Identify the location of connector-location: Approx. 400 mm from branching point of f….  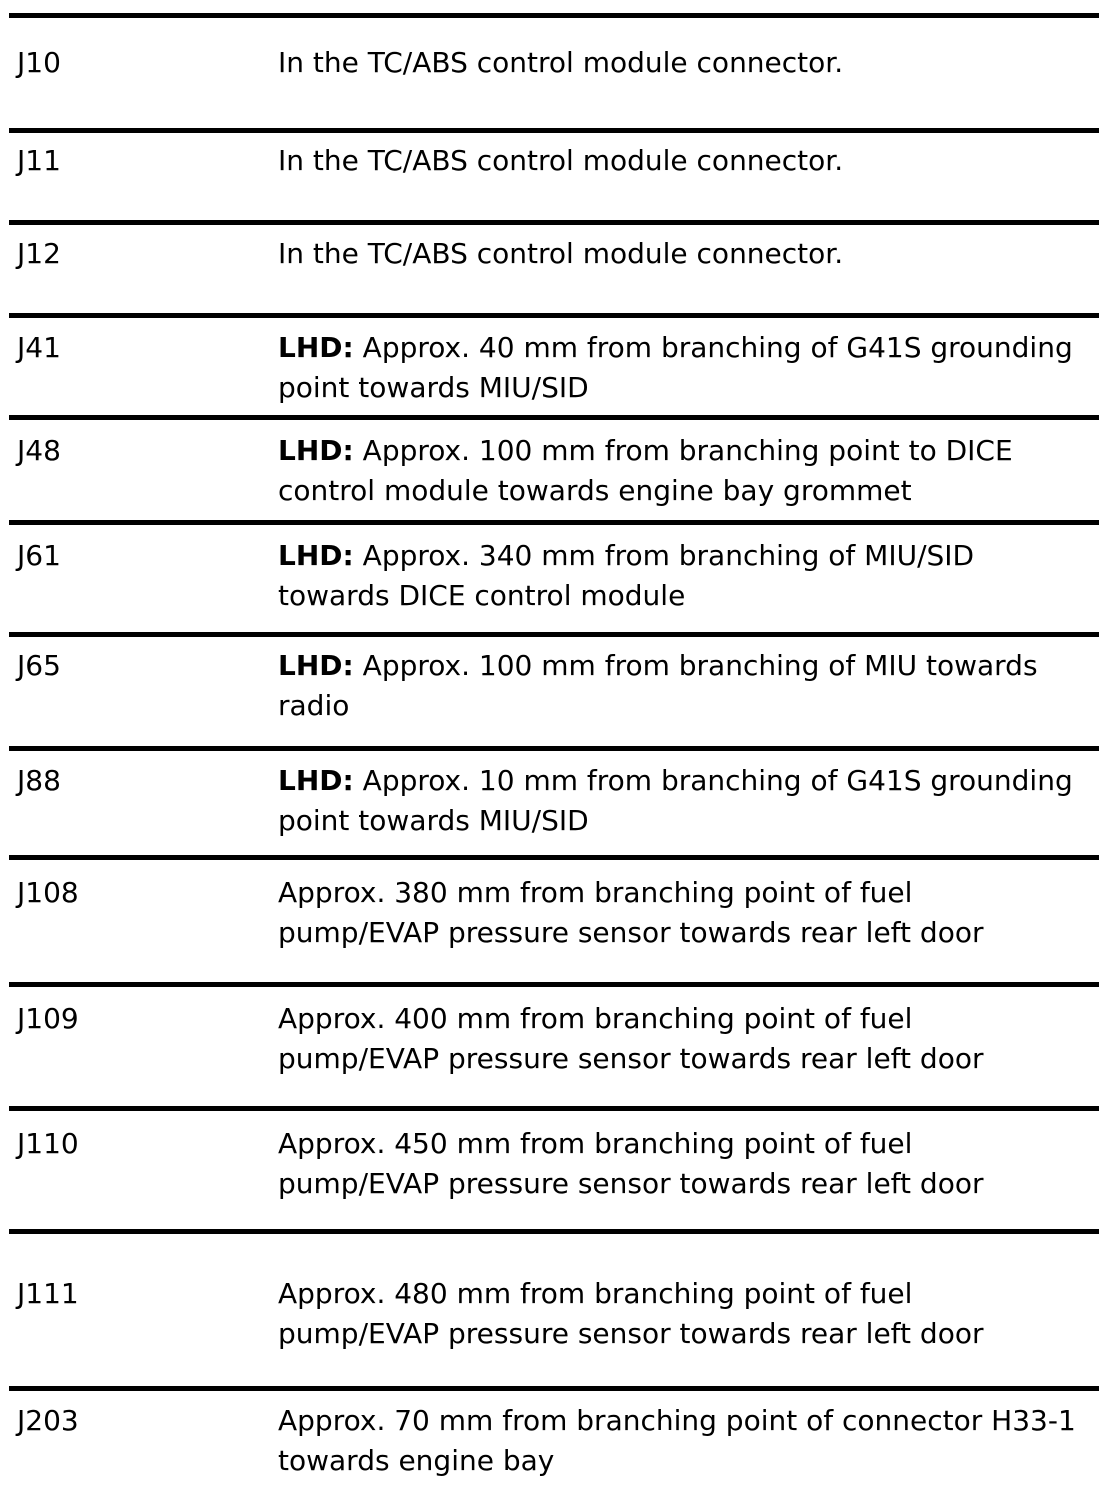
(688, 1039).